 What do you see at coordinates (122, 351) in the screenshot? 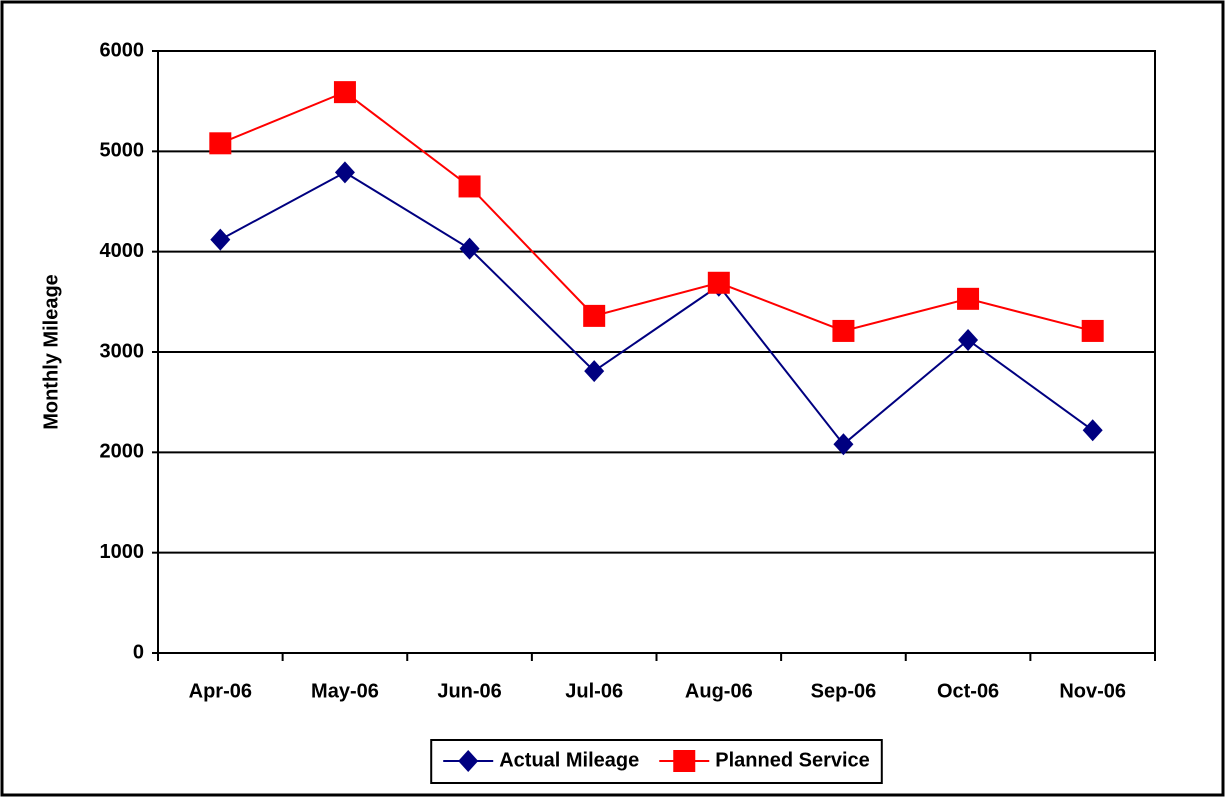
I see `y-tick-label: 3000` at bounding box center [122, 351].